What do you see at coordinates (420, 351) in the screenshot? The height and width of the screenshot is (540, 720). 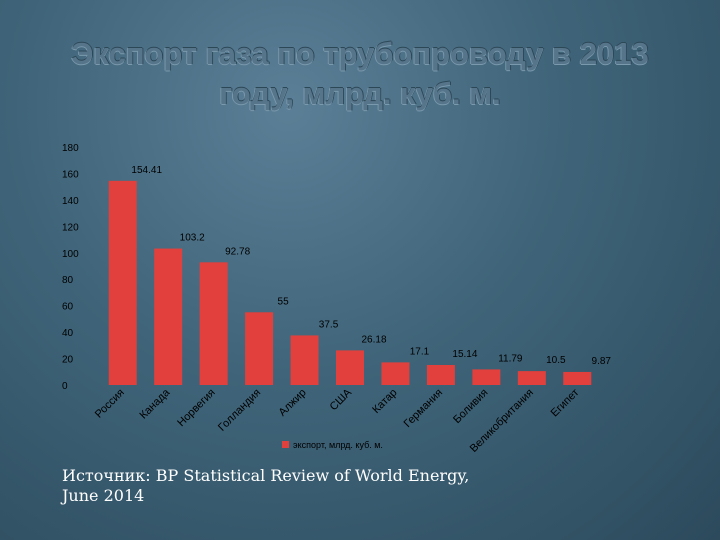 I see `data-label-6: 17.1` at bounding box center [420, 351].